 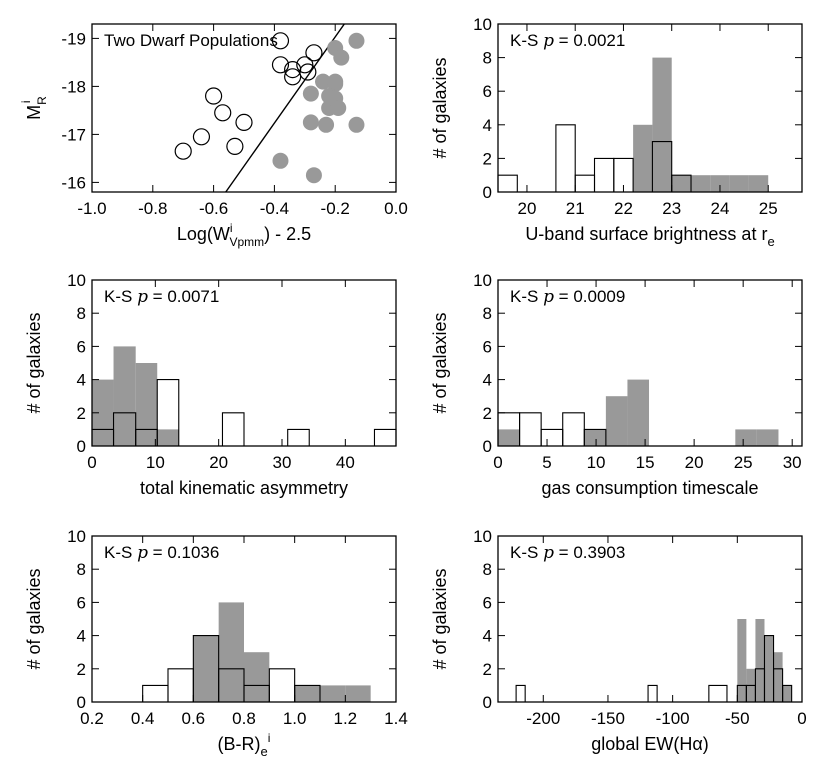 I want to click on x-tick-label: 40, so click(x=345, y=462).